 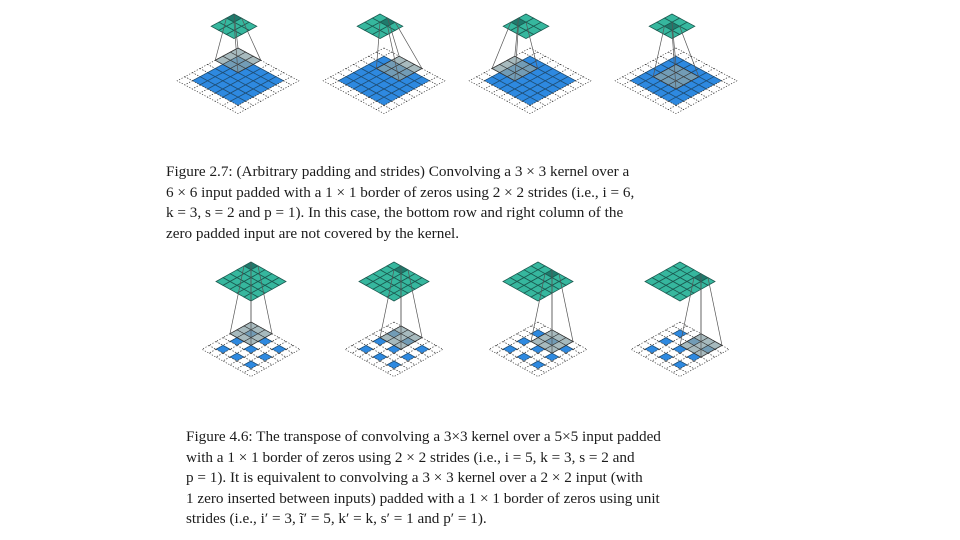 I want to click on figure-4-6-illustration, so click(x=465, y=319).